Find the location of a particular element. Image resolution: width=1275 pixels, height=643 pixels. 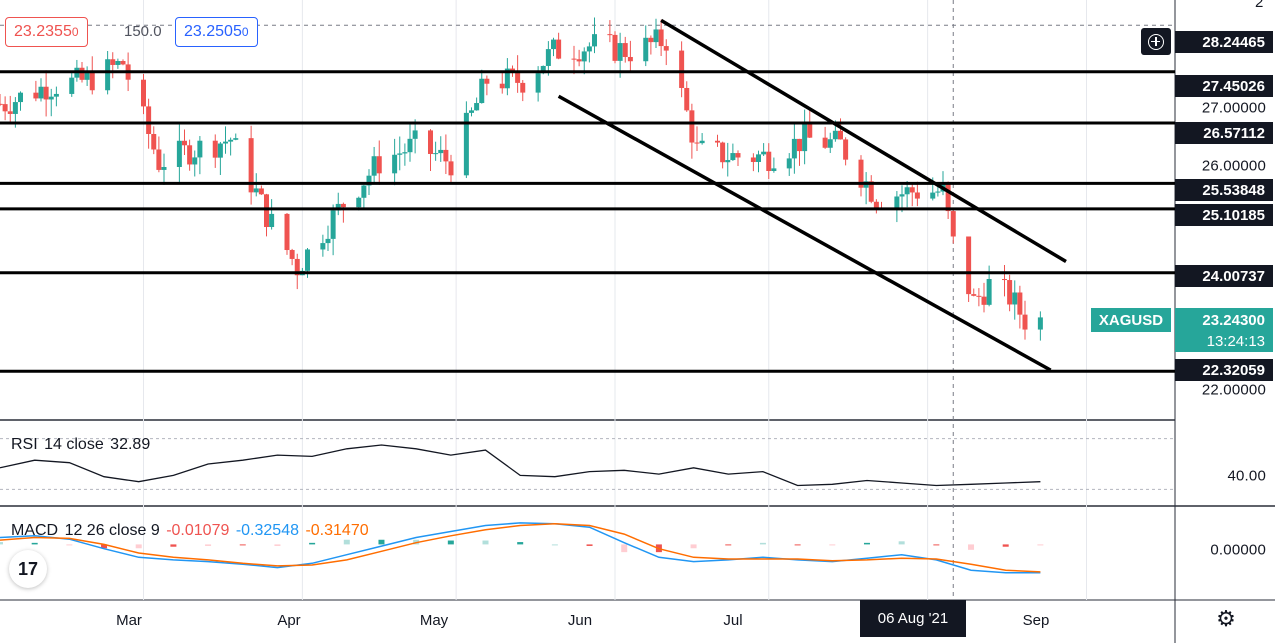

level-tag: 25.53848 is located at coordinates (1224, 190).